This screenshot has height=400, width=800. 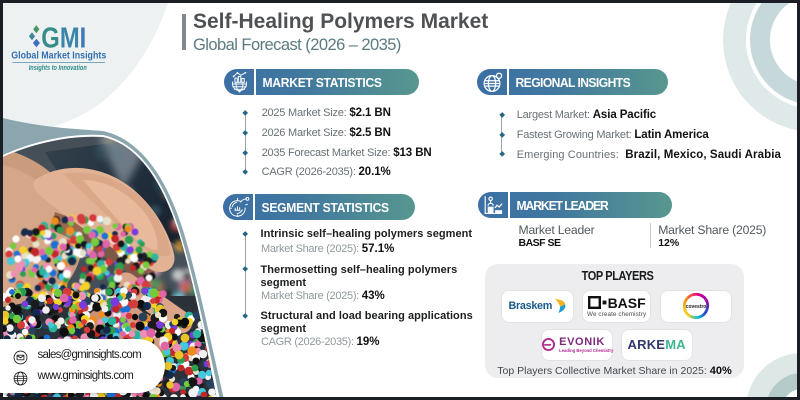 What do you see at coordinates (58, 55) in the screenshot?
I see `svg-text: Global Market Insights` at bounding box center [58, 55].